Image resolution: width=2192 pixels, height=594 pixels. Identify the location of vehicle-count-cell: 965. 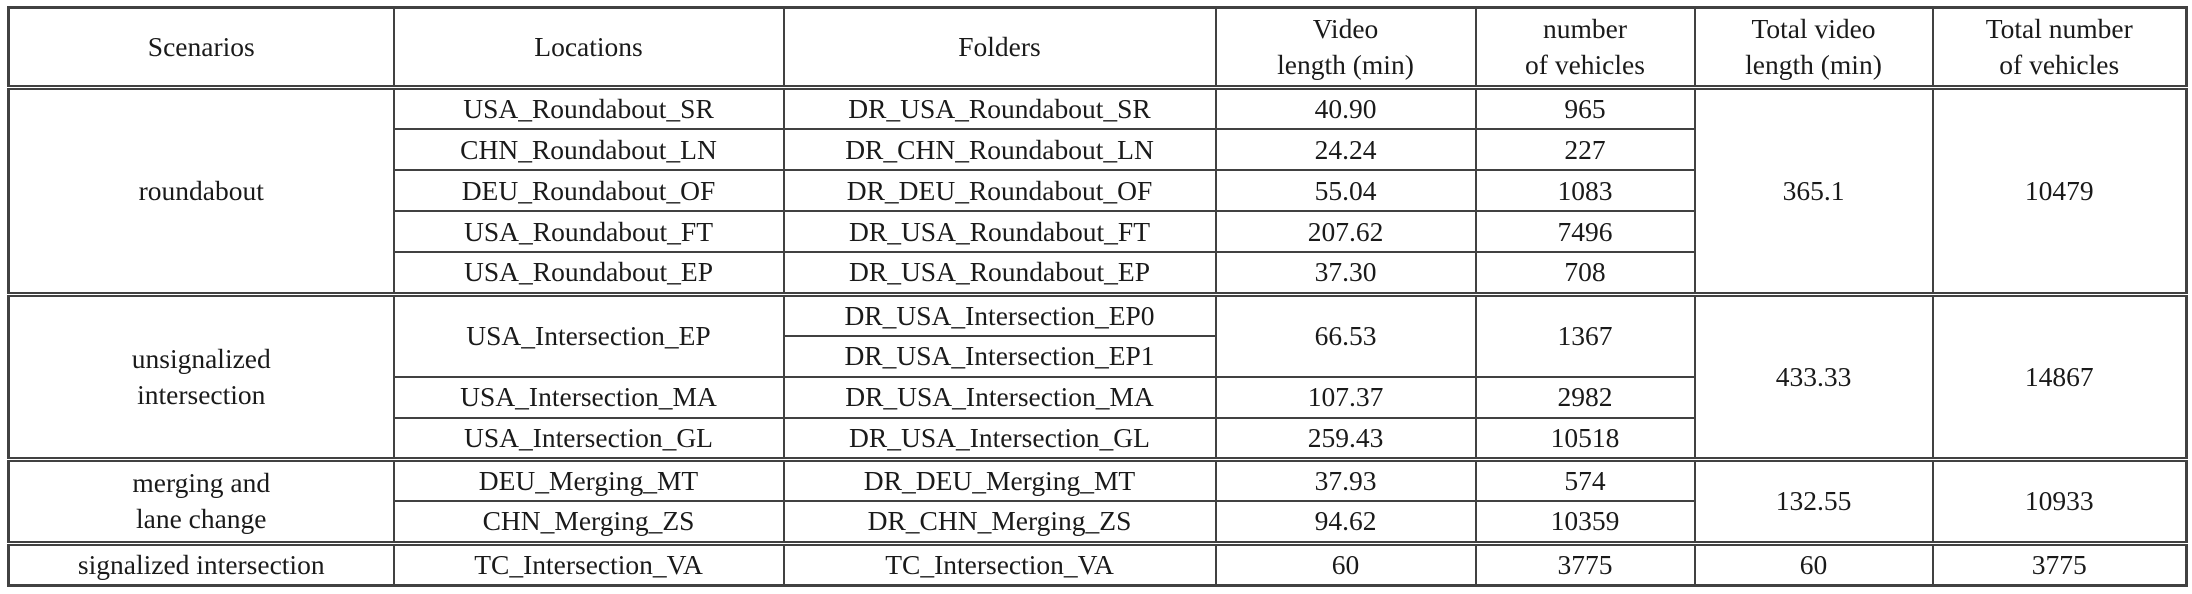
(1585, 108).